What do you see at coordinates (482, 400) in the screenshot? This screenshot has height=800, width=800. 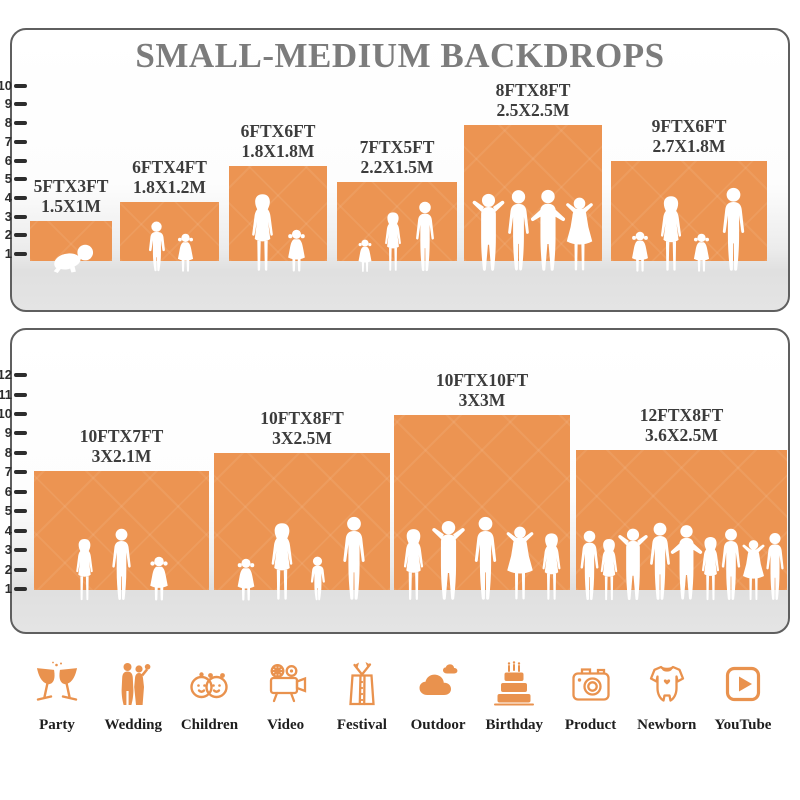 I see `size-meters: 3X3M` at bounding box center [482, 400].